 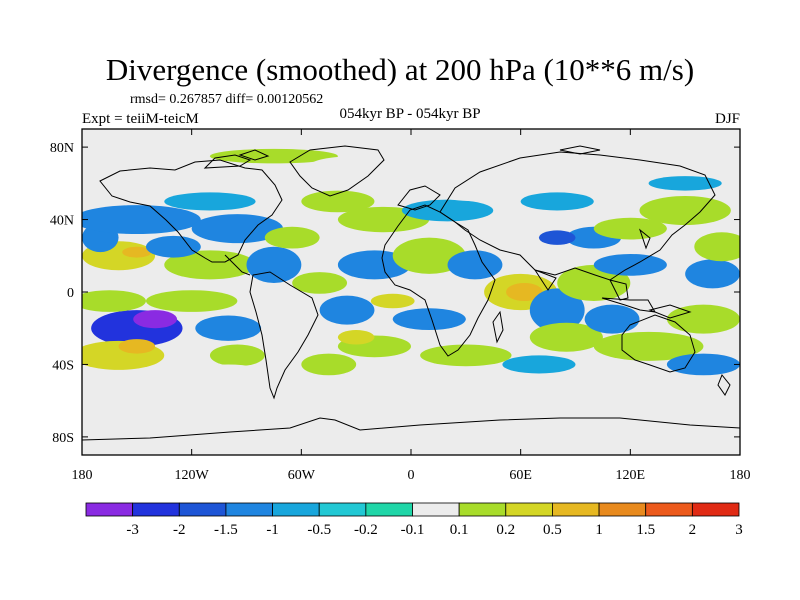 I want to click on colorbar-label: 0.5, so click(x=552, y=530).